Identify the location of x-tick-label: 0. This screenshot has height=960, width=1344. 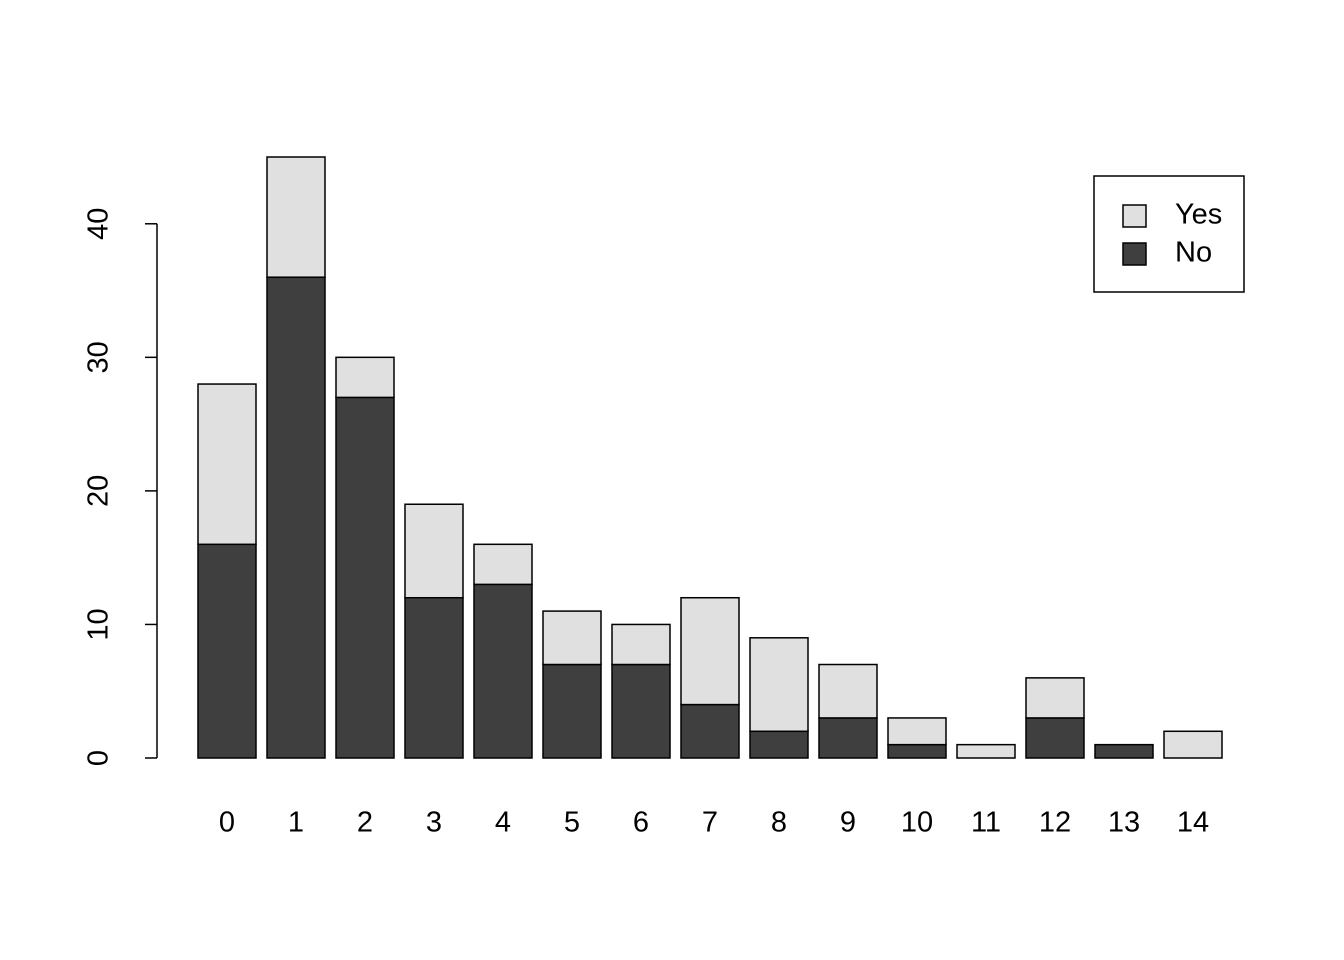
(227, 823).